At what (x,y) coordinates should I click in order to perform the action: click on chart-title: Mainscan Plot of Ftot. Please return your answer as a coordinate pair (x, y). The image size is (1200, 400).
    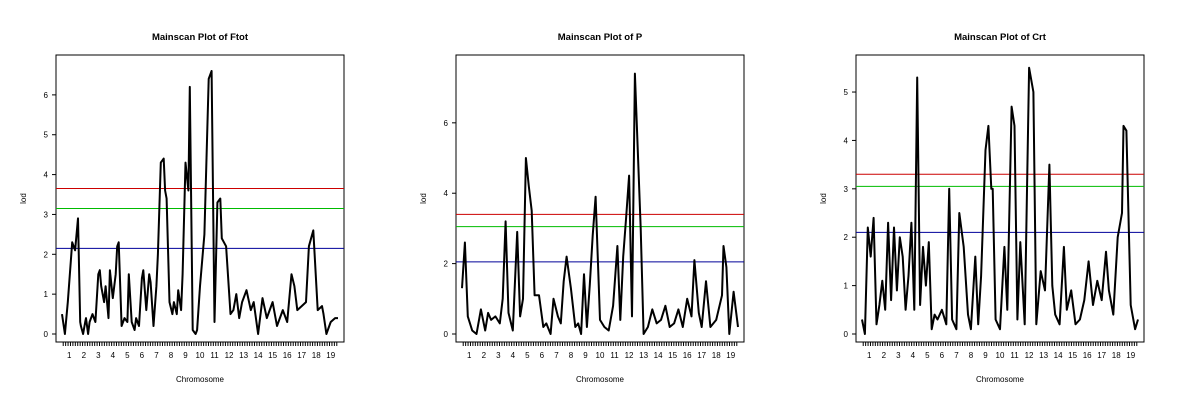
    Looking at the image, I should click on (200, 37).